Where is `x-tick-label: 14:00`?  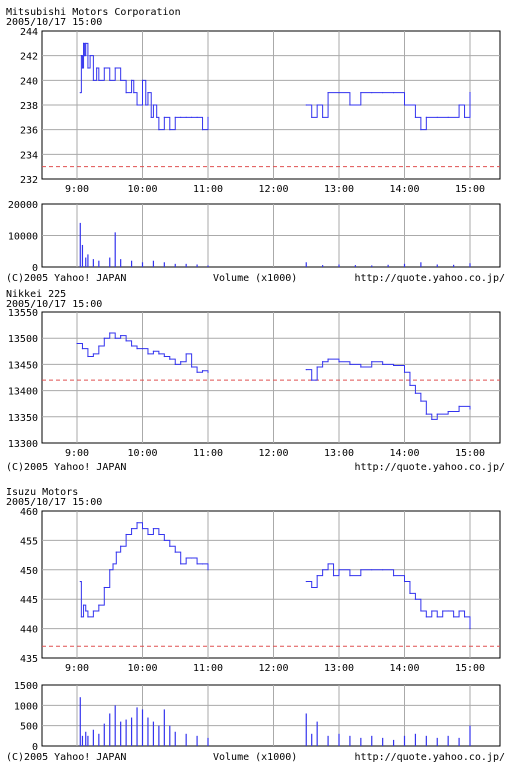 x-tick-label: 14:00 is located at coordinates (404, 453).